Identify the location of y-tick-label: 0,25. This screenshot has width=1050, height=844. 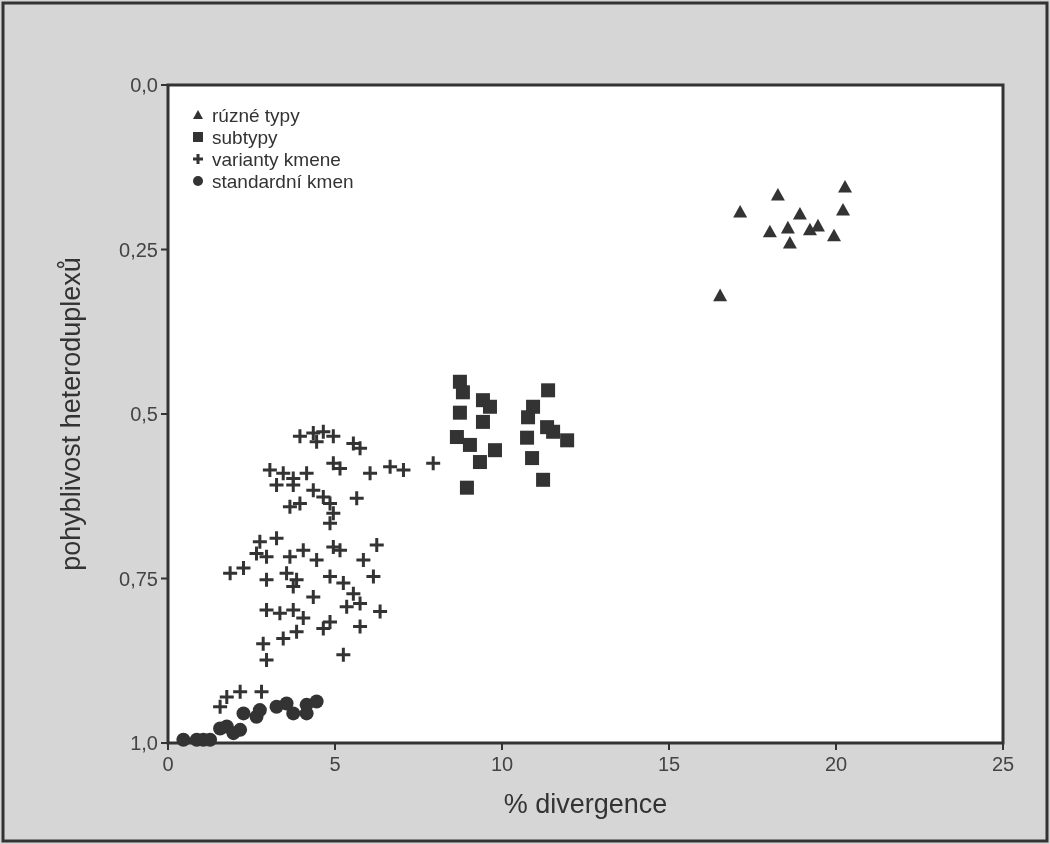
(138, 249).